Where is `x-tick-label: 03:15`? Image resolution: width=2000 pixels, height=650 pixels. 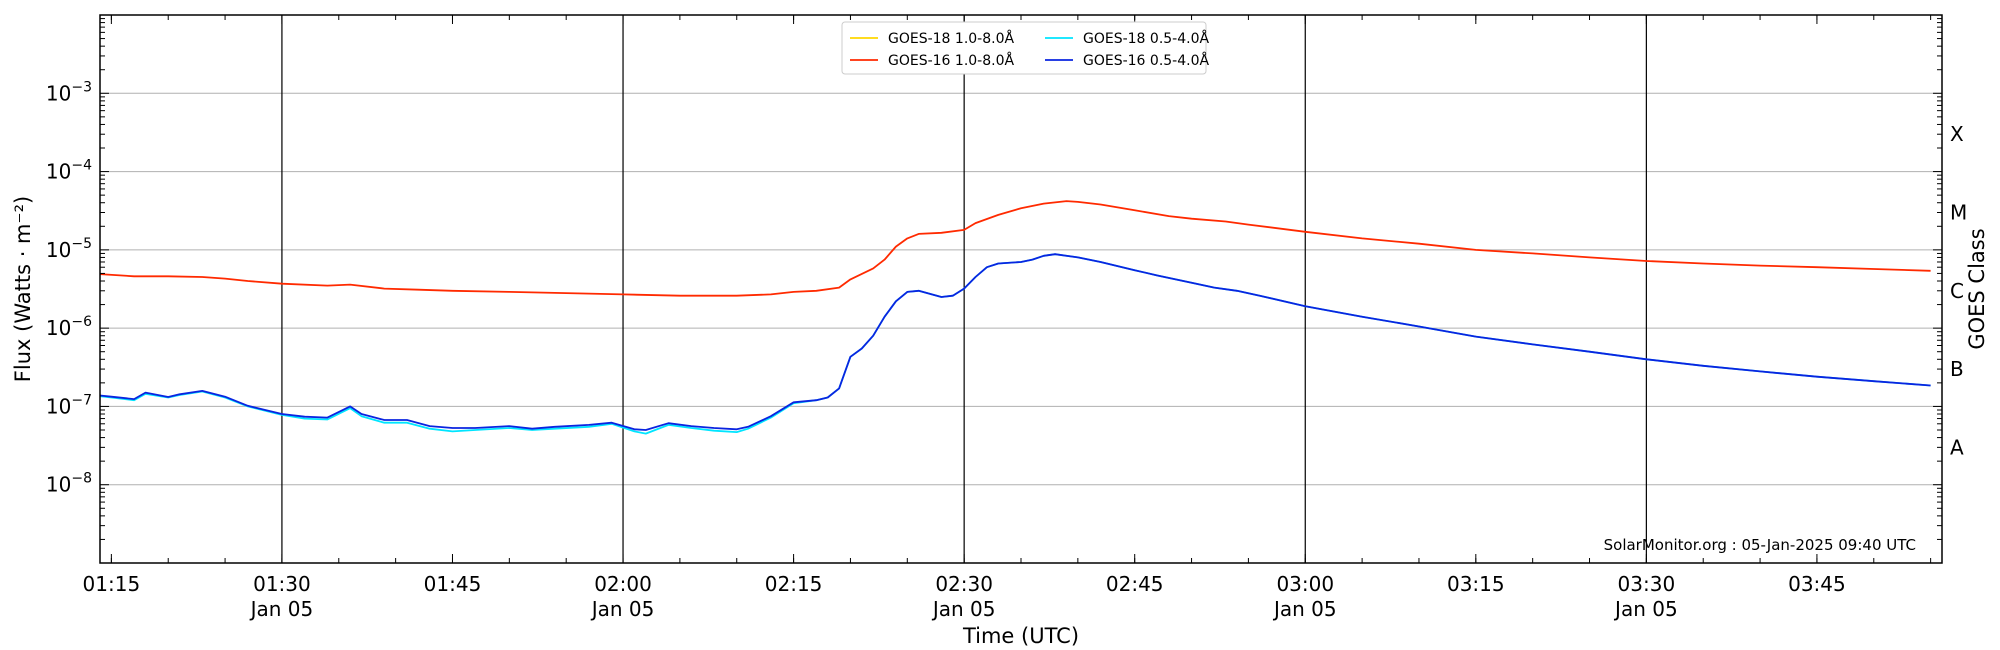 x-tick-label: 03:15 is located at coordinates (1476, 584).